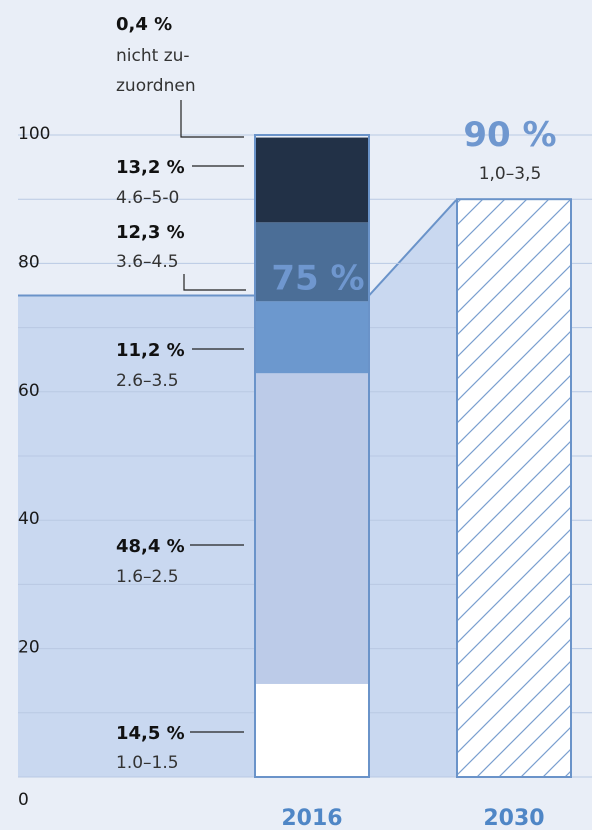 The image size is (592, 830). Describe the element at coordinates (144, 24) in the screenshot. I see `segment-pct-label: 0,4 %` at that location.